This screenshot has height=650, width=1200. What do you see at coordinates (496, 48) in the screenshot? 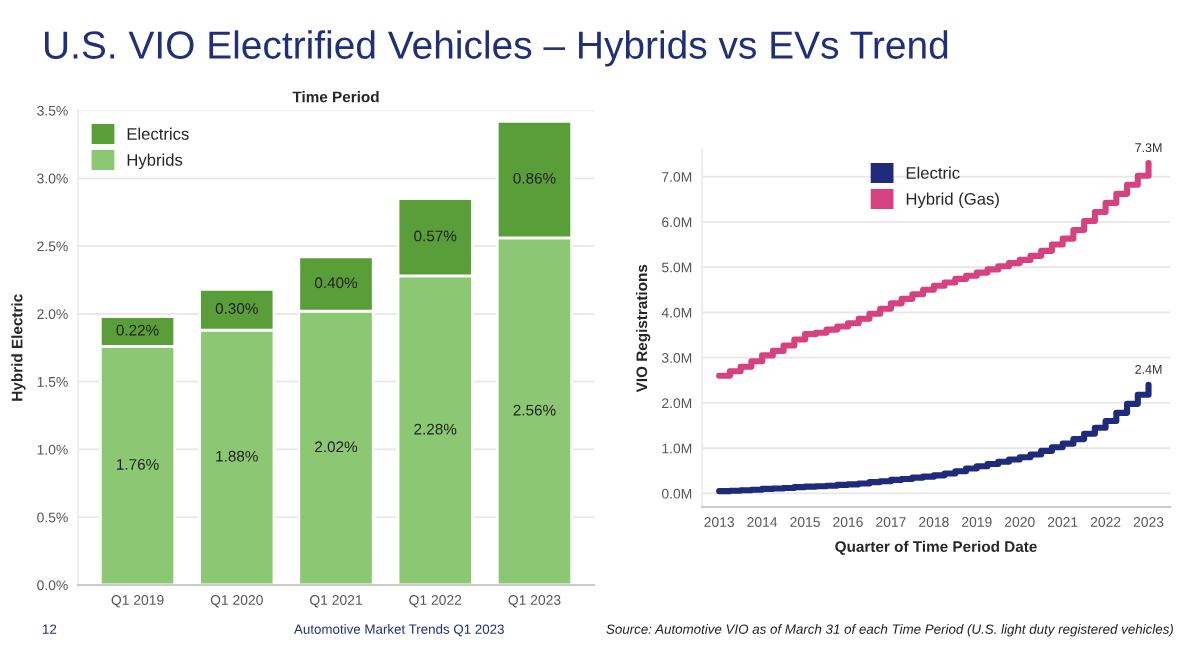
I see `chart-title: U.S. VIO Electrified Vehicles – Hybrids vs EVs Trend` at bounding box center [496, 48].